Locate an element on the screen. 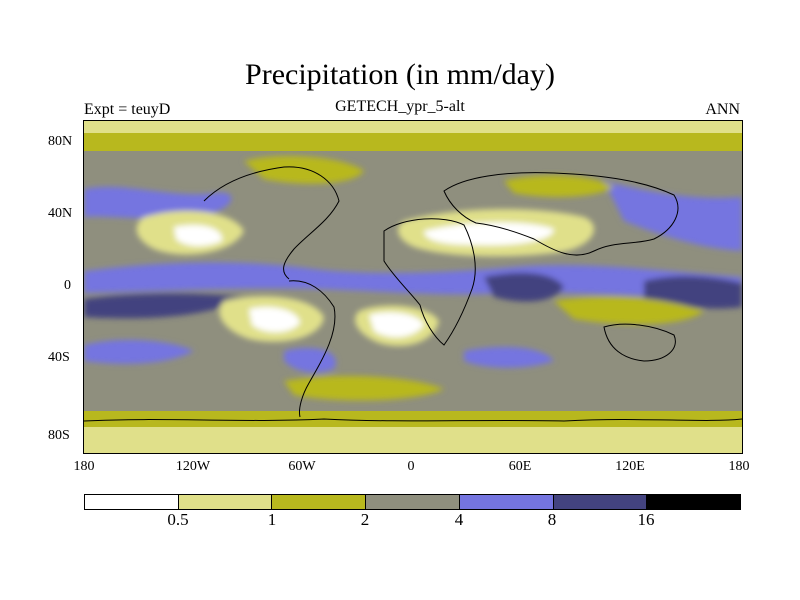 This screenshot has width=800, height=600. x-tick-label: 60W is located at coordinates (302, 466).